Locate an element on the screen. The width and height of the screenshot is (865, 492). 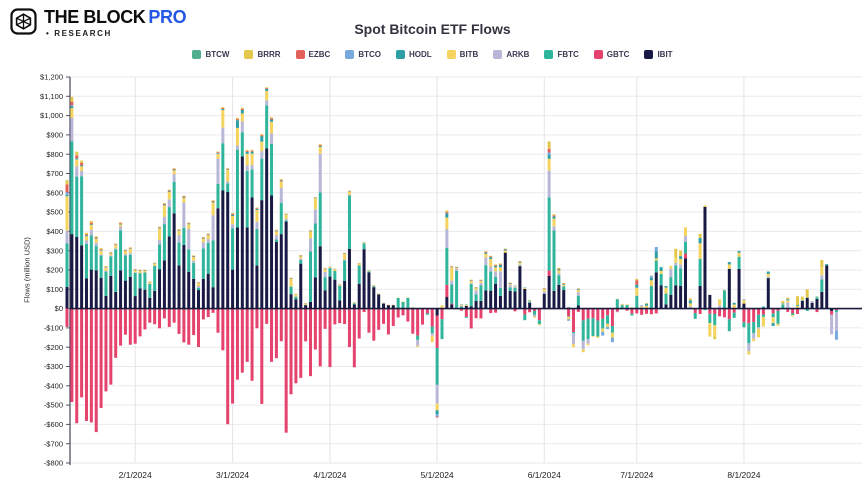
bar-7/26 is located at coordinates (724, 303).